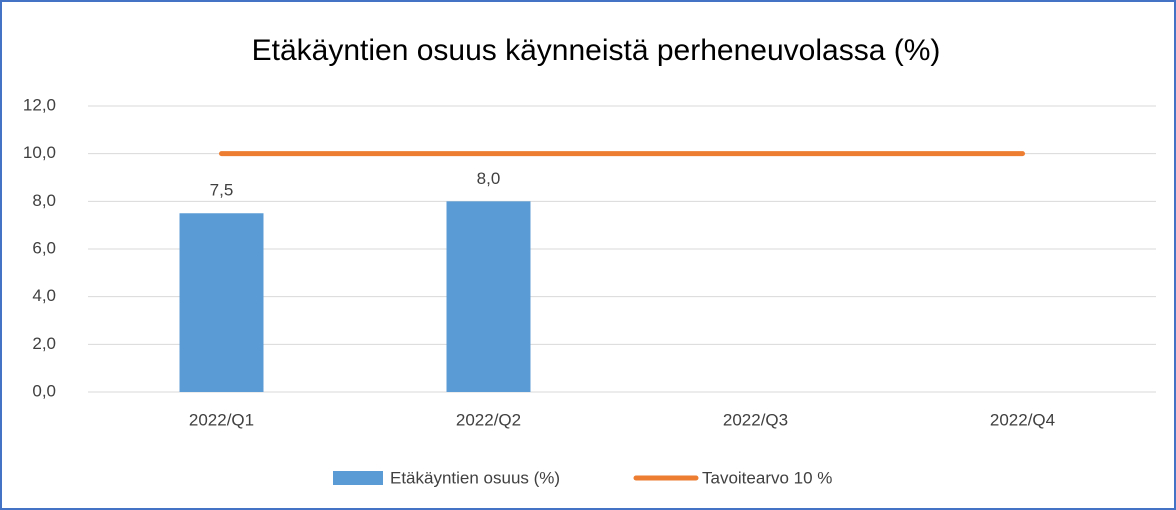 The image size is (1176, 510). What do you see at coordinates (44, 390) in the screenshot?
I see `y-tick-label: 0,0` at bounding box center [44, 390].